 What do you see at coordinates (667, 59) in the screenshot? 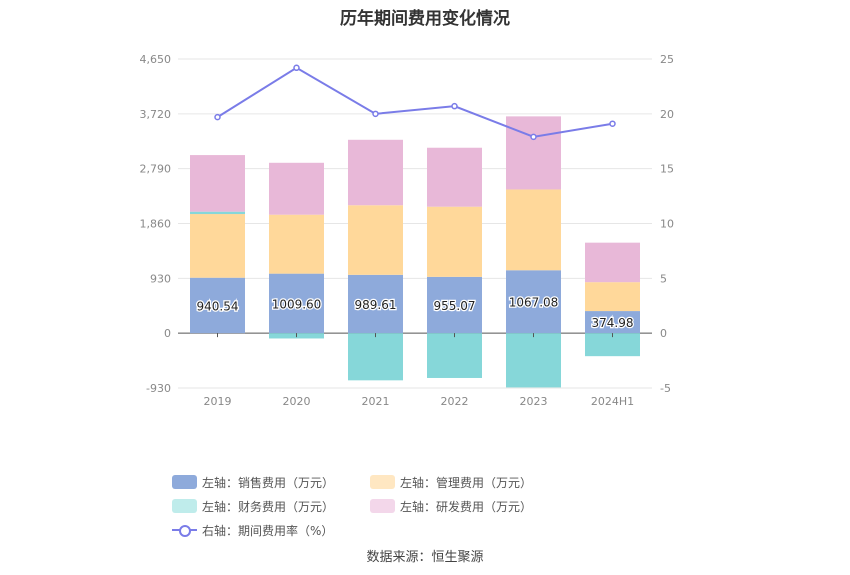
I see `right-tick-label: 25` at bounding box center [667, 59].